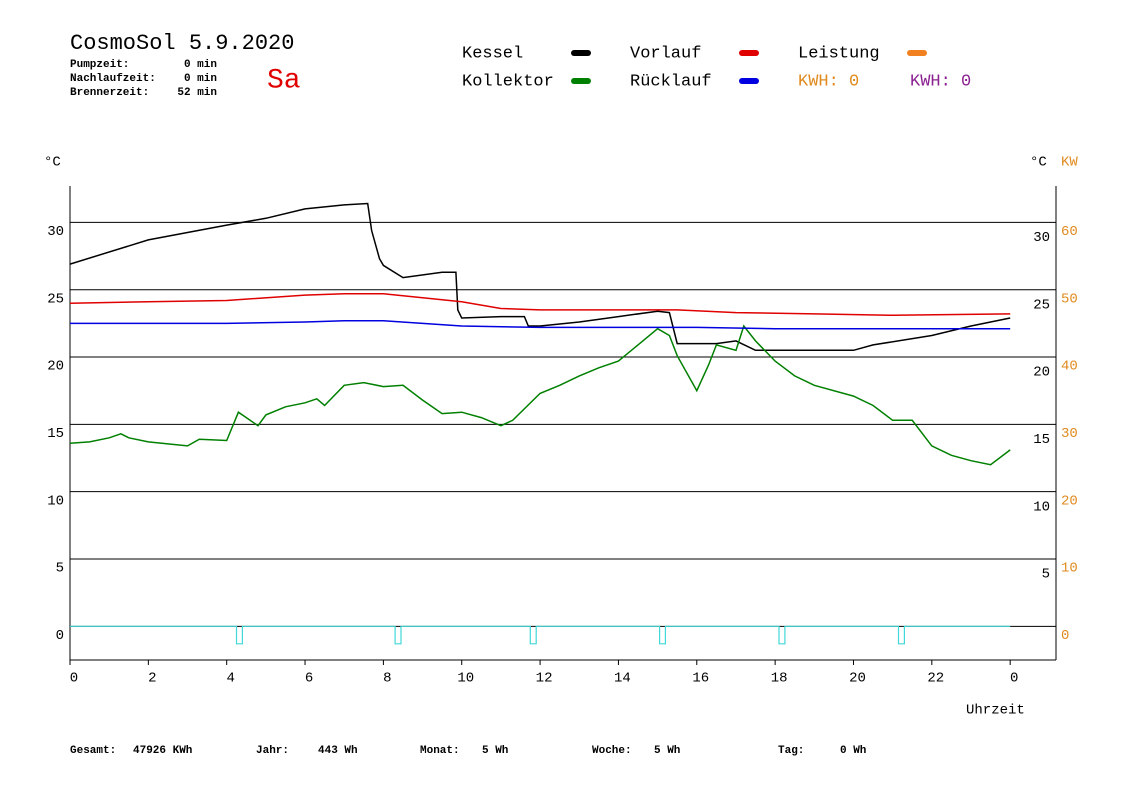 The image size is (1148, 812). What do you see at coordinates (1069, 569) in the screenshot?
I see `y2-tick-label: 10` at bounding box center [1069, 569].